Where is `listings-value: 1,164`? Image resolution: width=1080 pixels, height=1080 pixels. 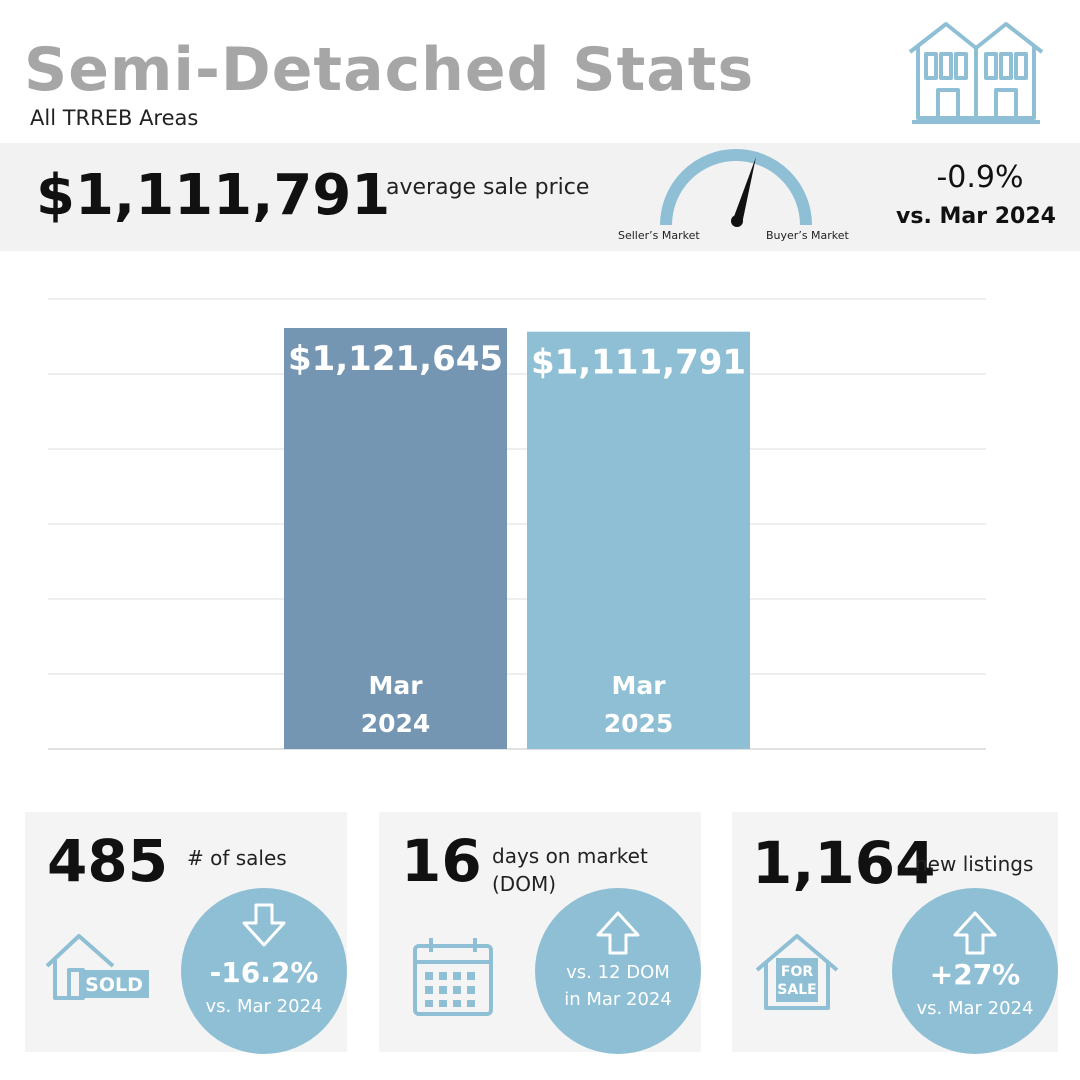
listings-value: 1,164 is located at coordinates (844, 863).